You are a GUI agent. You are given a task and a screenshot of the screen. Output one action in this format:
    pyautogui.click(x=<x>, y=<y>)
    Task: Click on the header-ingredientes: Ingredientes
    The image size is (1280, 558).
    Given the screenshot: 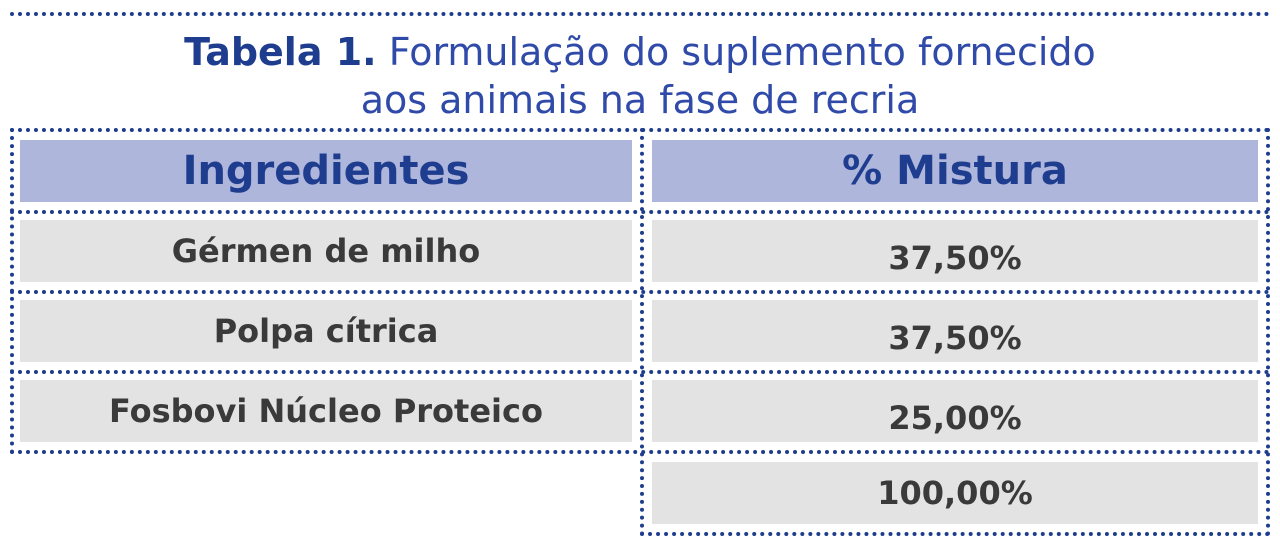 What is the action you would take?
    pyautogui.click(x=326, y=171)
    